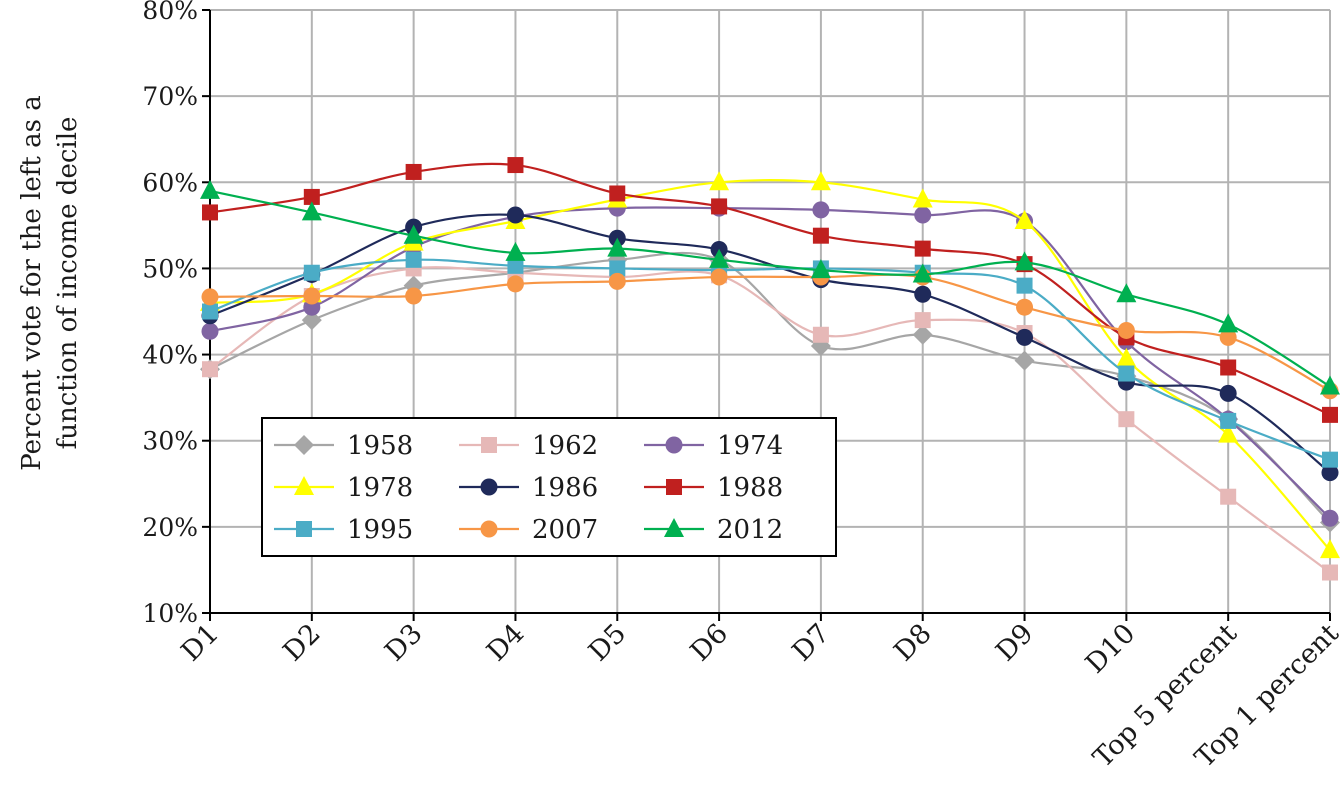 This screenshot has width=1342, height=804. What do you see at coordinates (170, 182) in the screenshot?
I see `y-tick-label: 60%` at bounding box center [170, 182].